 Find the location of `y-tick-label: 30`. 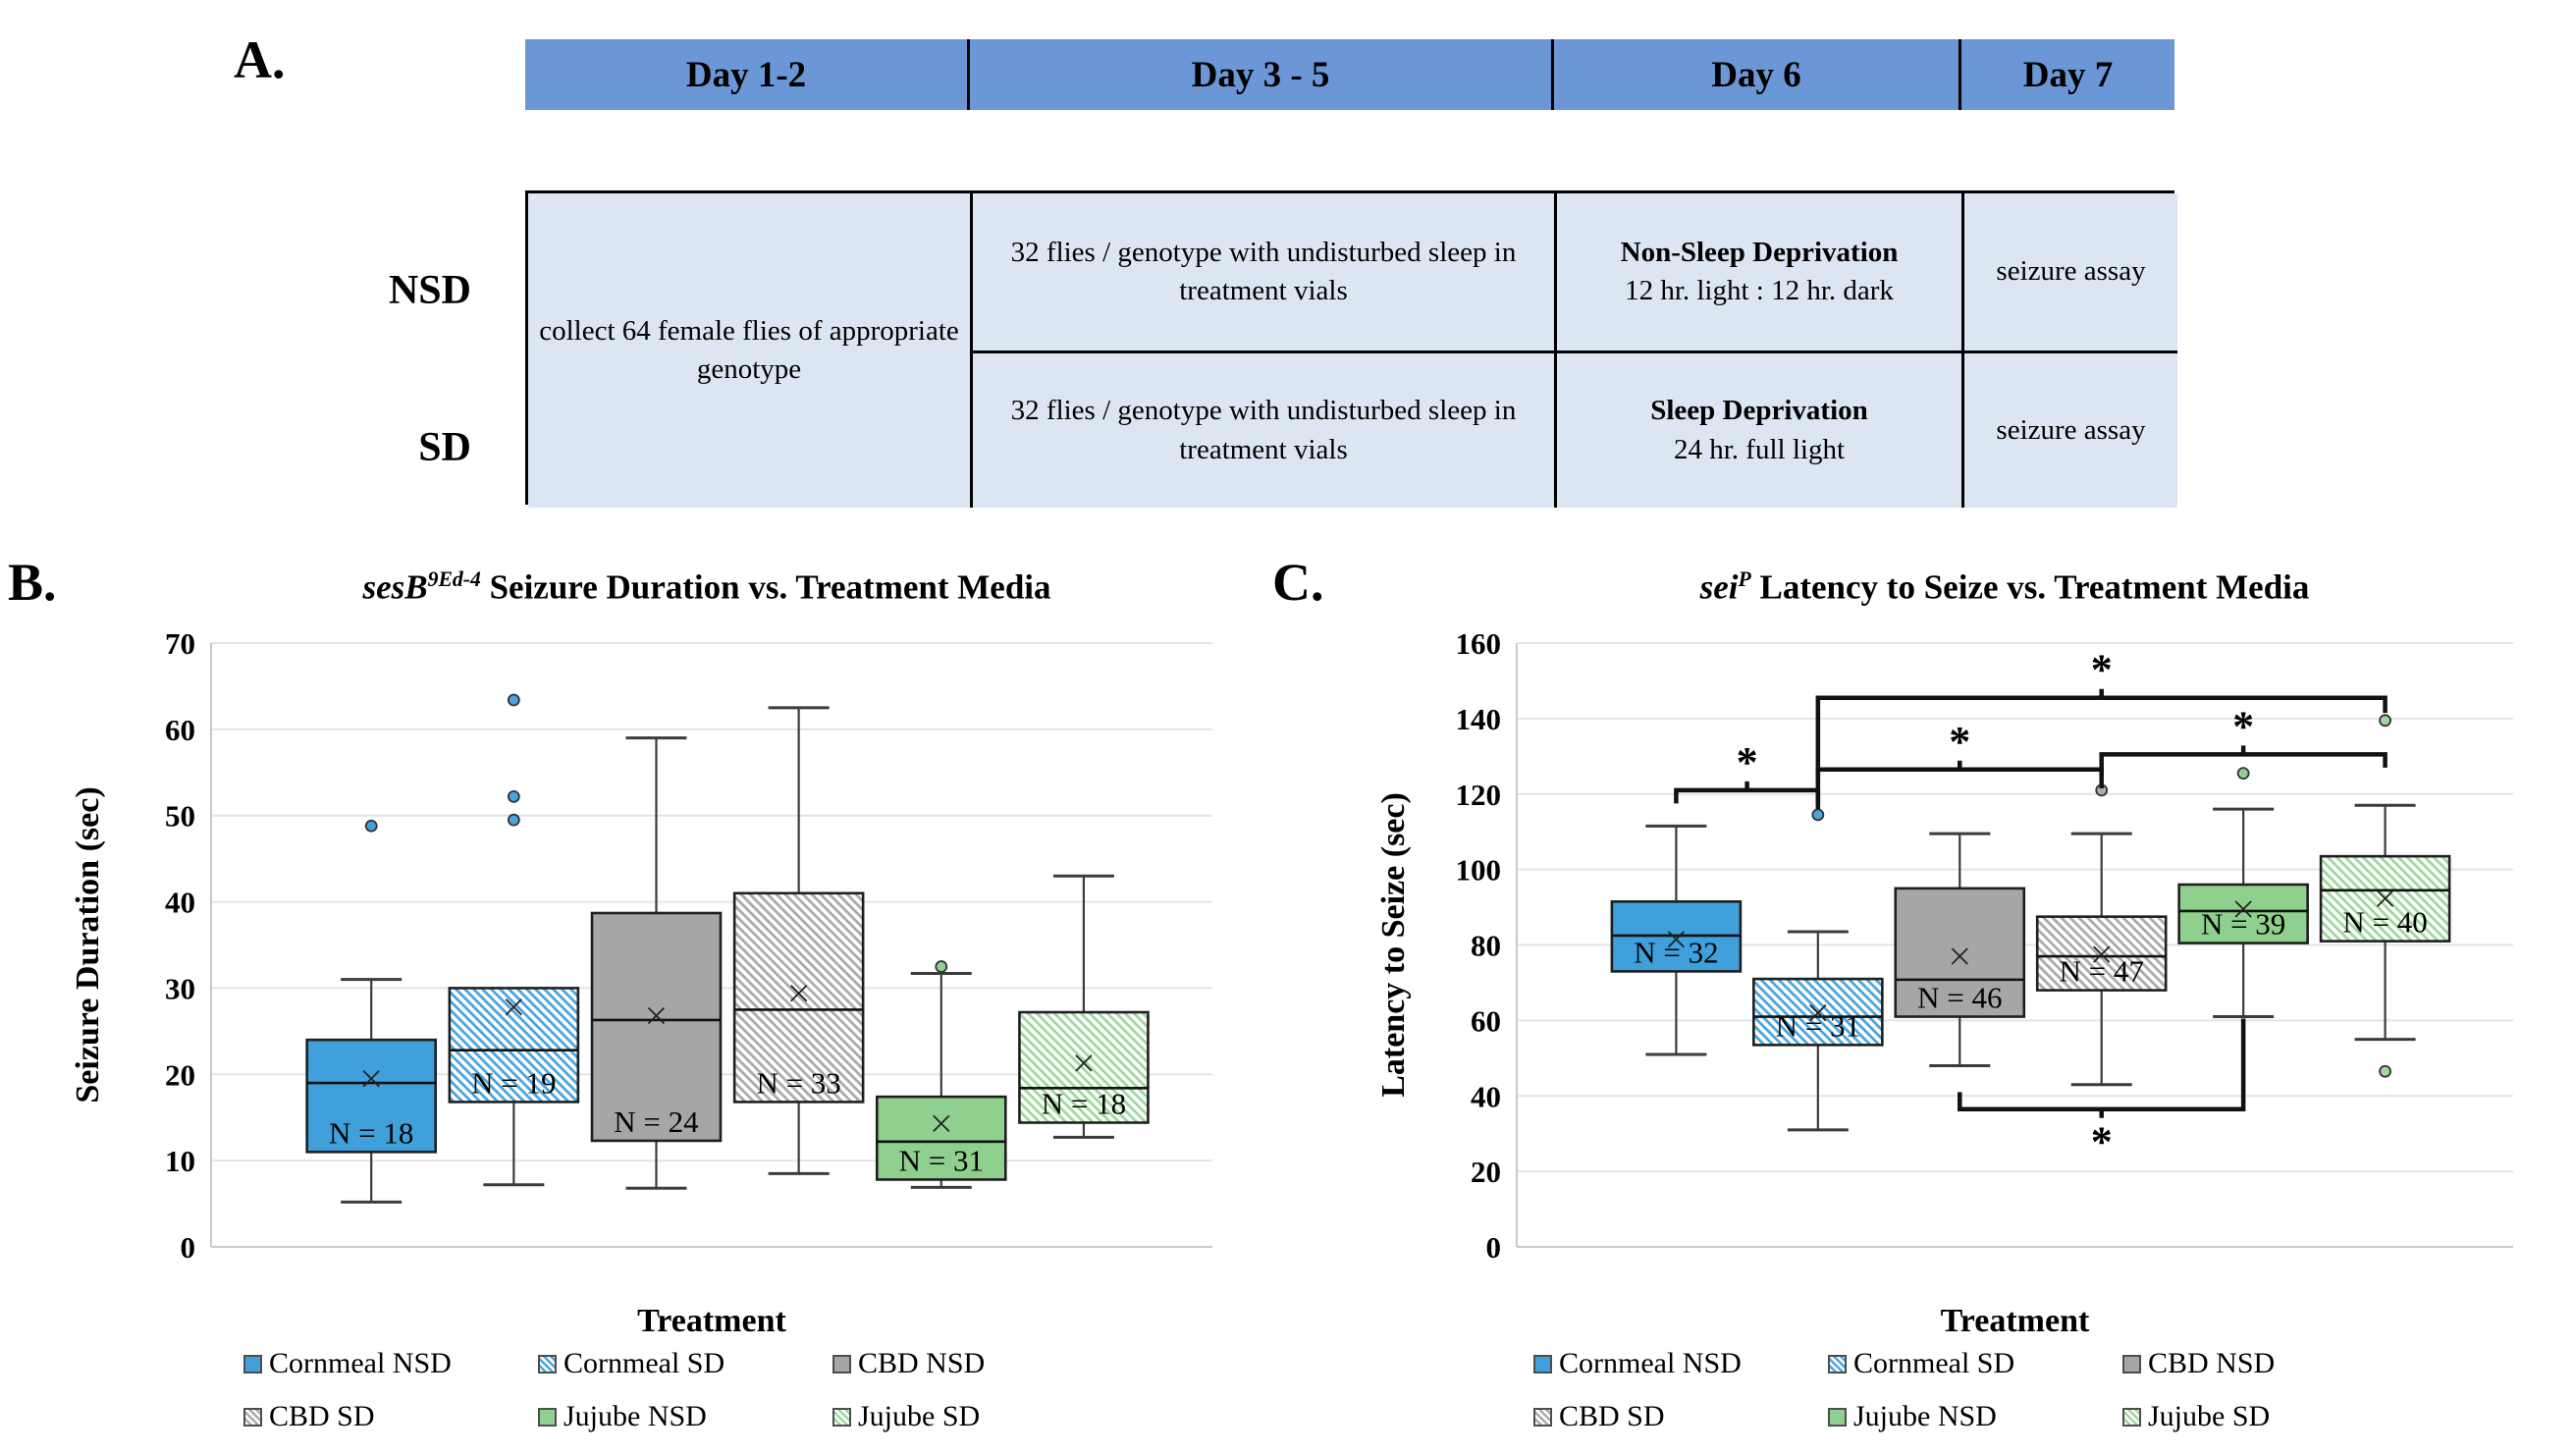

y-tick-label: 30 is located at coordinates (180, 988).